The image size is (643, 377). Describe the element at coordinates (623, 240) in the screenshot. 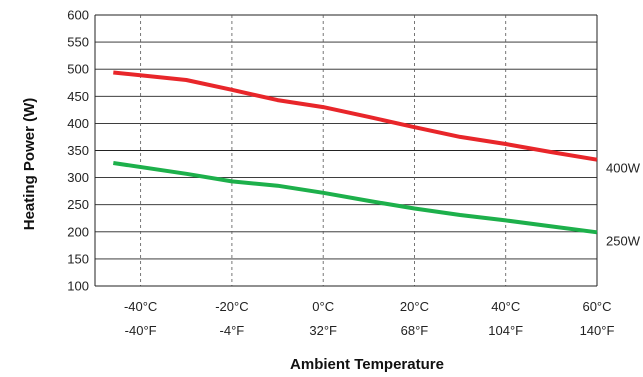

I see `series-label-250w: 250W` at that location.